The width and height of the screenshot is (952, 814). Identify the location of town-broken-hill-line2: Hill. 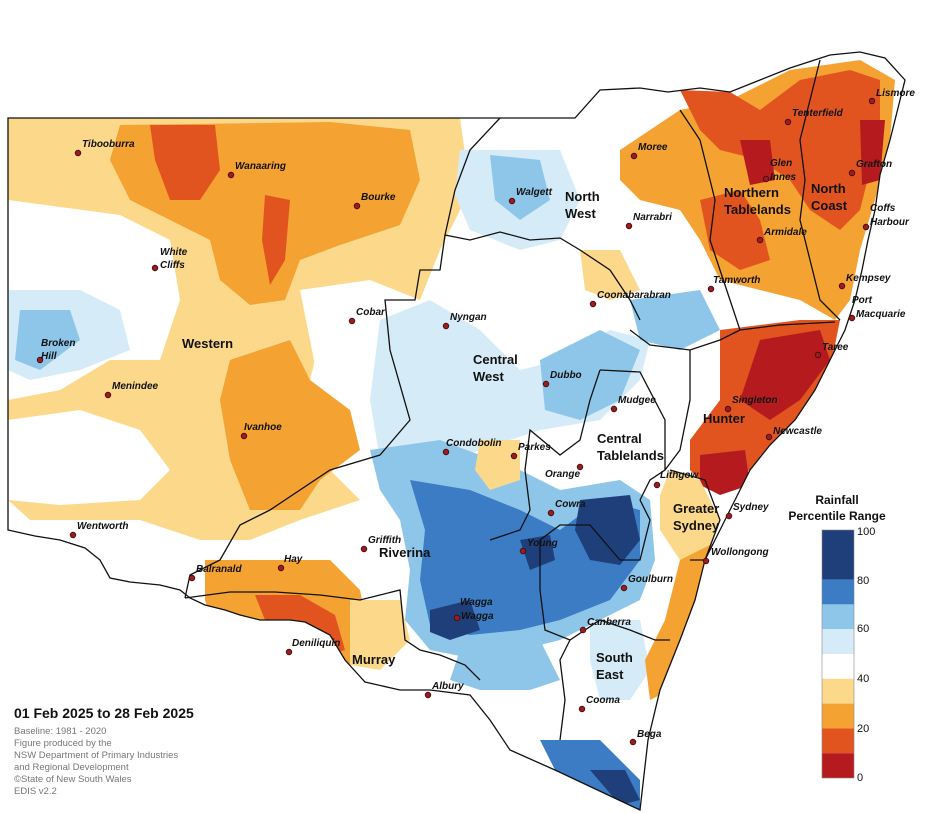
(49, 356).